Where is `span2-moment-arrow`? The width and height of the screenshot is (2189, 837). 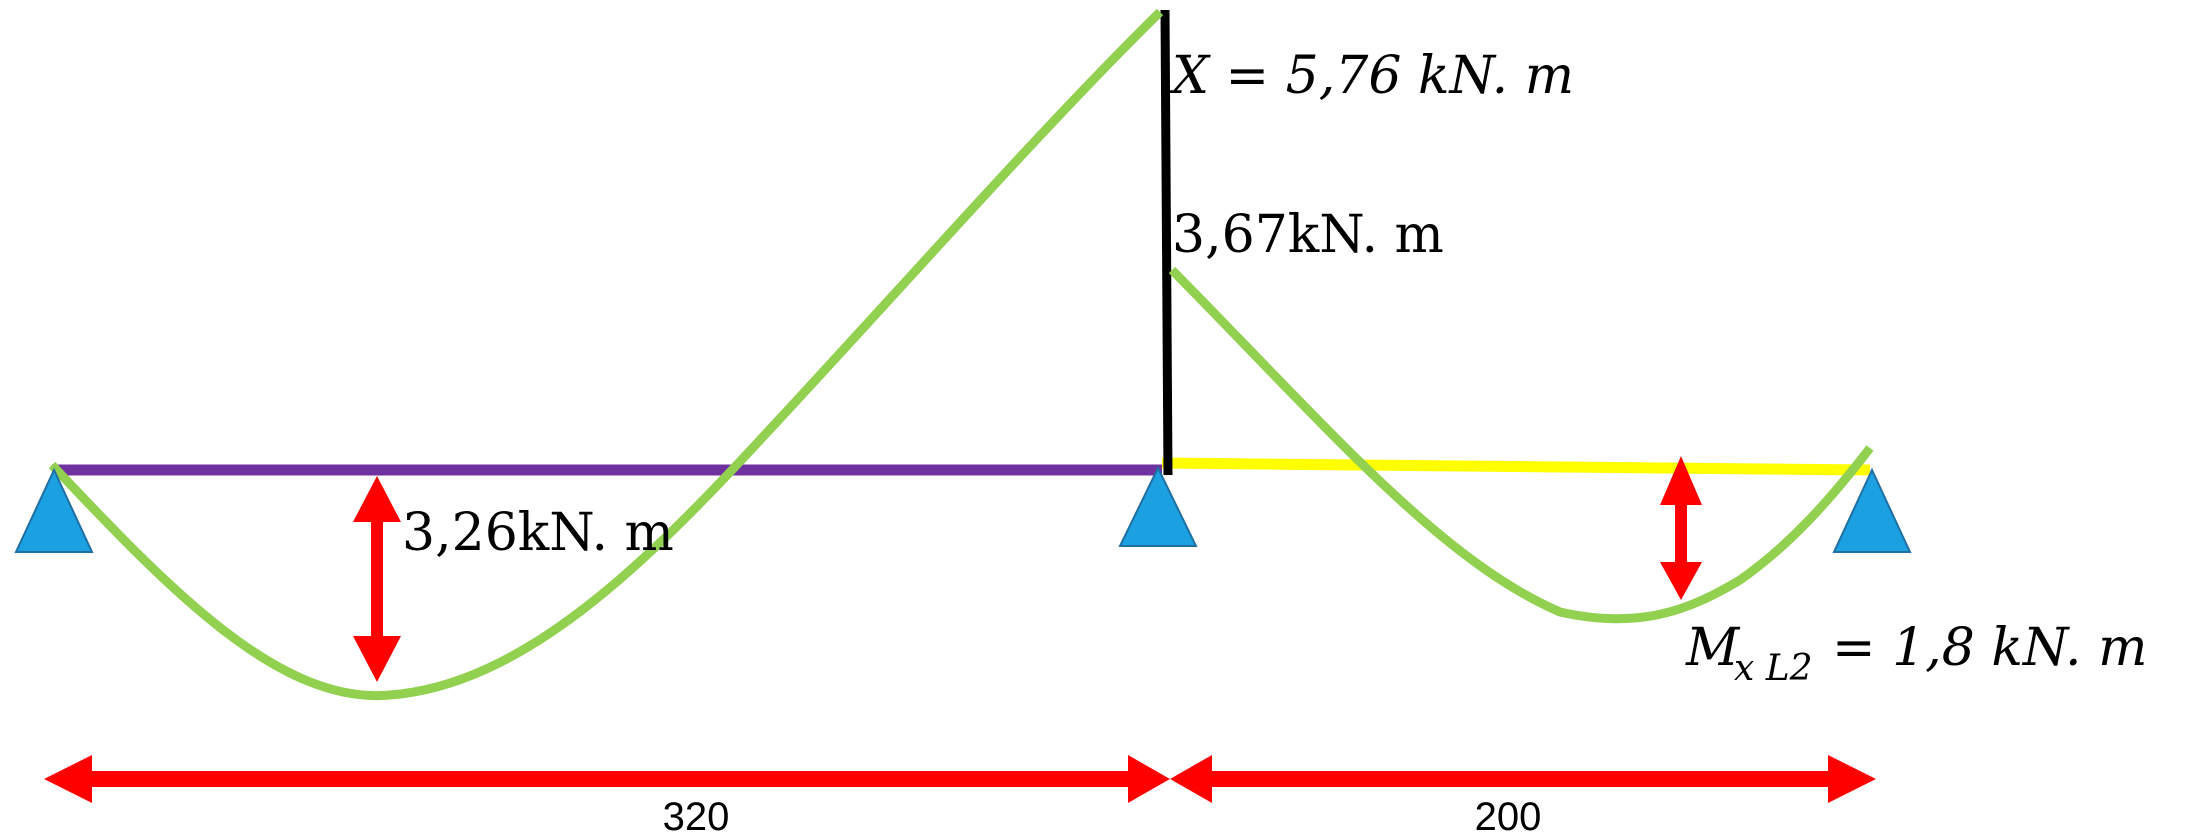
span2-moment-arrow is located at coordinates (1681, 528).